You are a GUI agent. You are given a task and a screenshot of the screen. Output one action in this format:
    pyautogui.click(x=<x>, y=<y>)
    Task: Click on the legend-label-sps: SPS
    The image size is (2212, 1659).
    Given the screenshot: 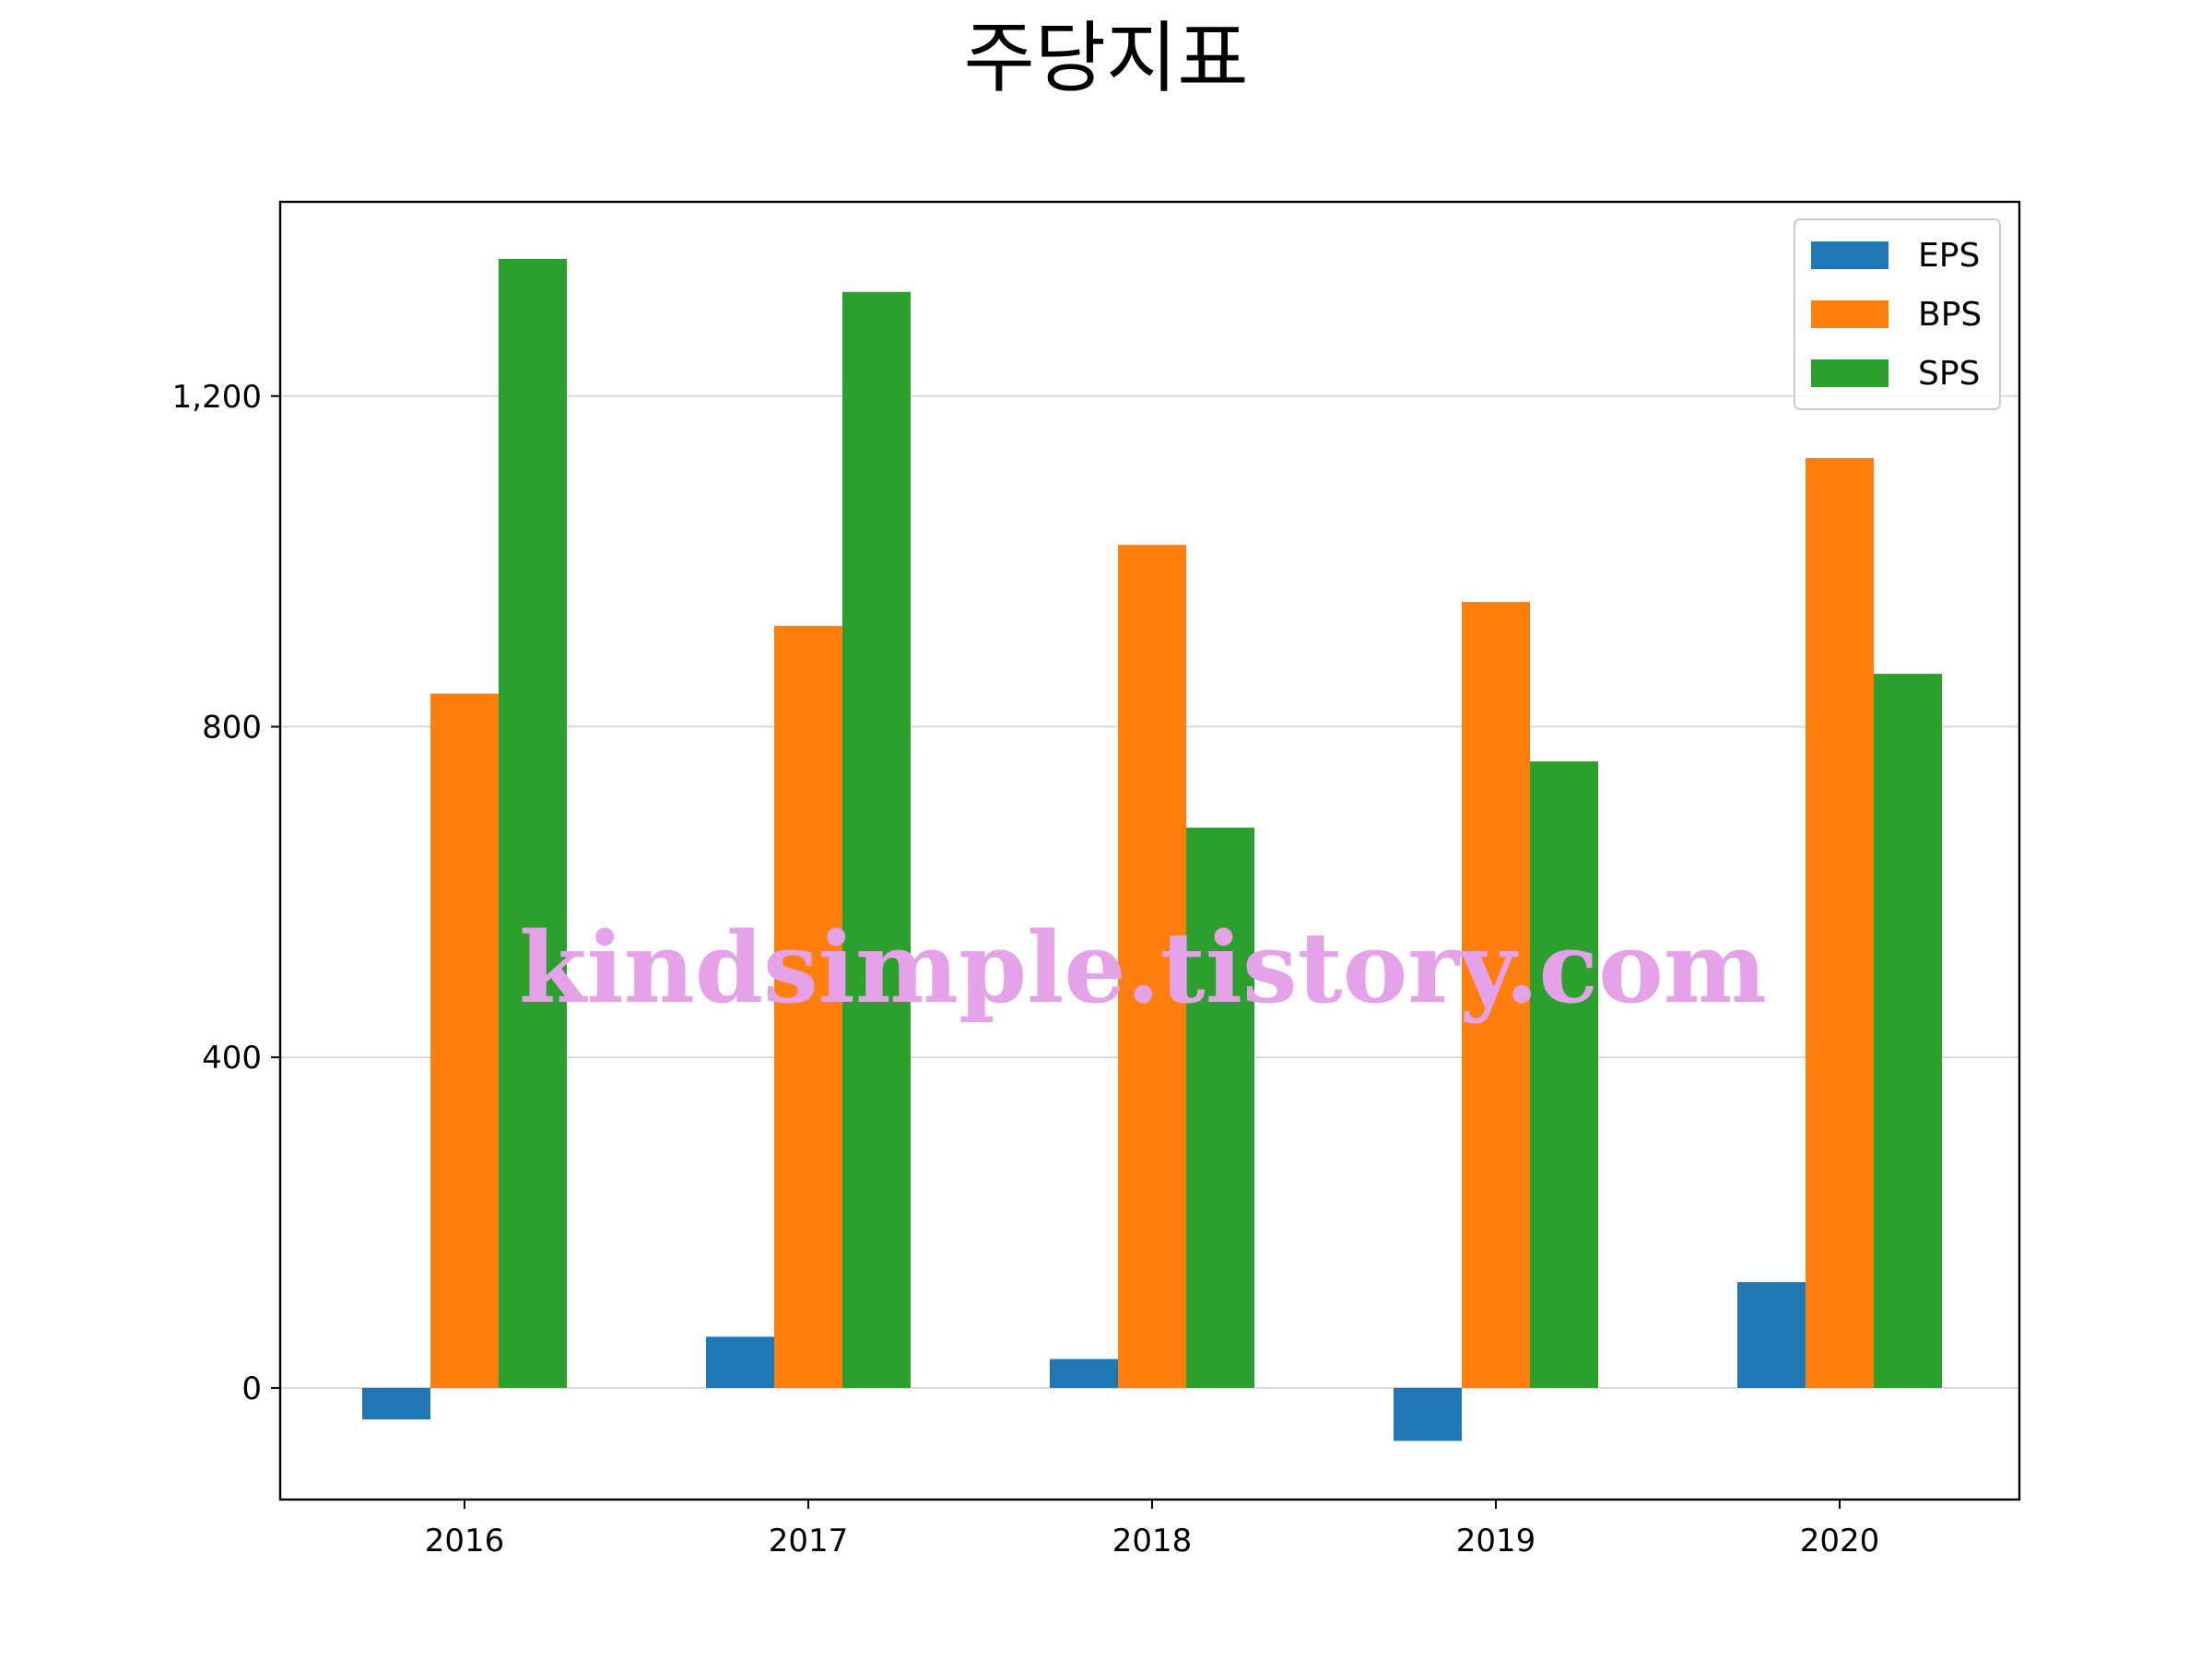 What is the action you would take?
    pyautogui.click(x=1949, y=374)
    